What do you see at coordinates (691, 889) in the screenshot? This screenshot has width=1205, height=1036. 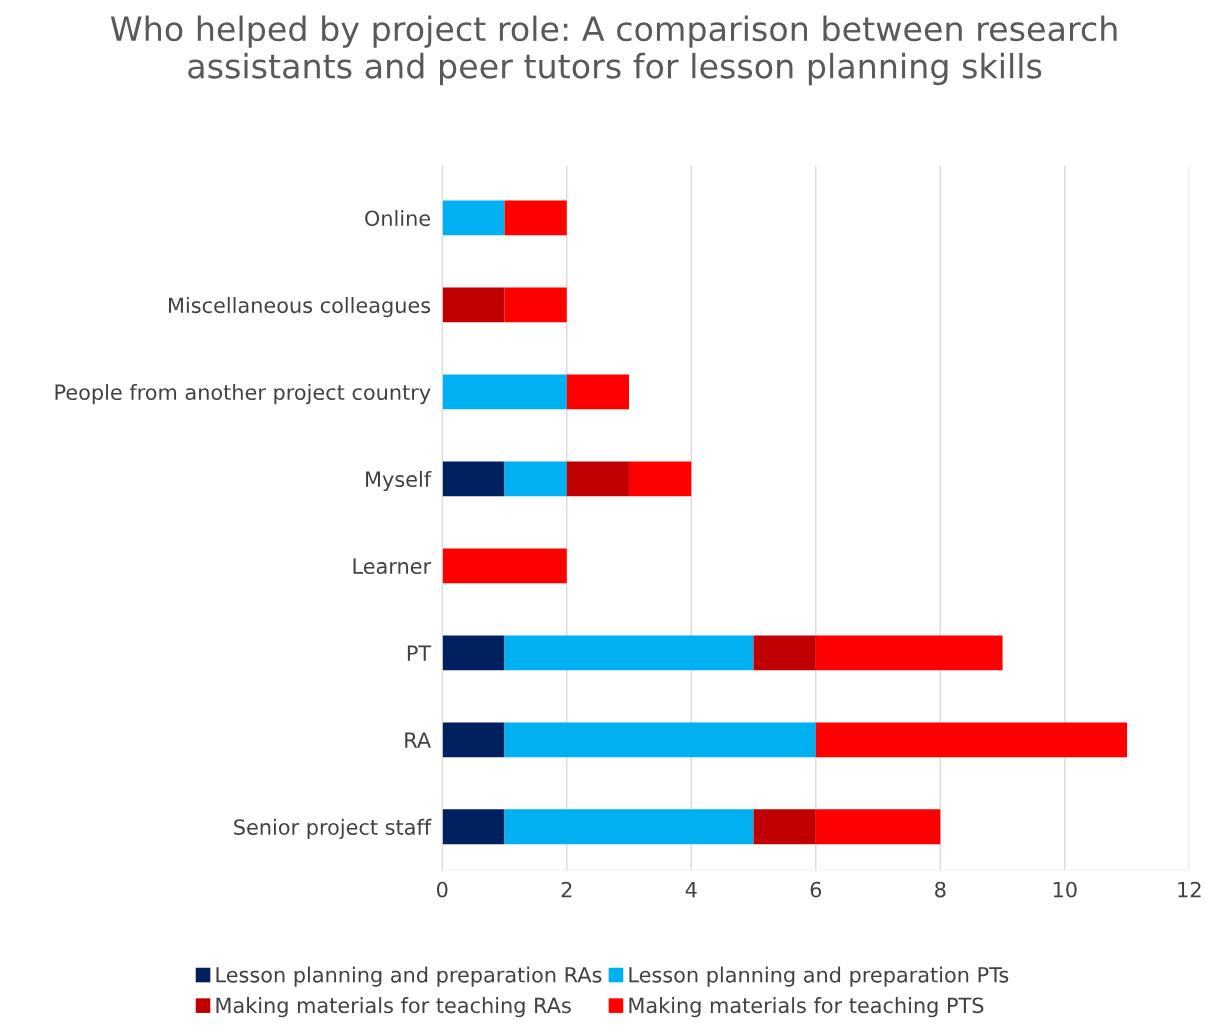 I see `x-tick-label: 4` at bounding box center [691, 889].